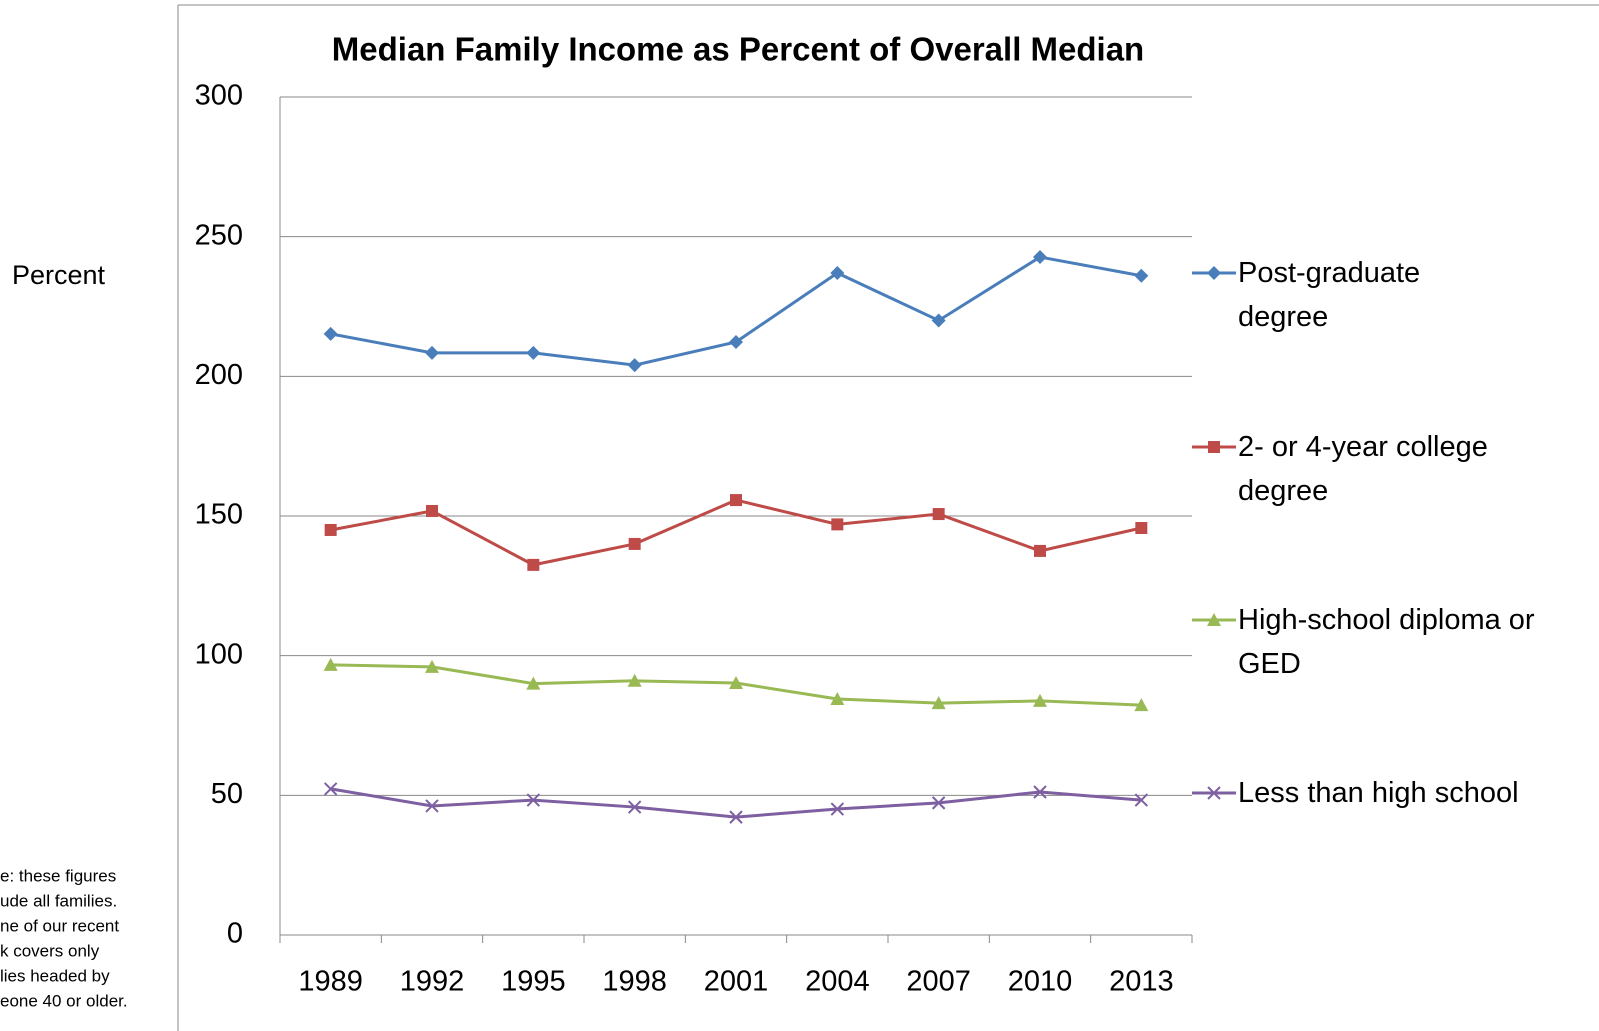 Image resolution: width=1599 pixels, height=1031 pixels. I want to click on y-tick-label: 200, so click(219, 375).